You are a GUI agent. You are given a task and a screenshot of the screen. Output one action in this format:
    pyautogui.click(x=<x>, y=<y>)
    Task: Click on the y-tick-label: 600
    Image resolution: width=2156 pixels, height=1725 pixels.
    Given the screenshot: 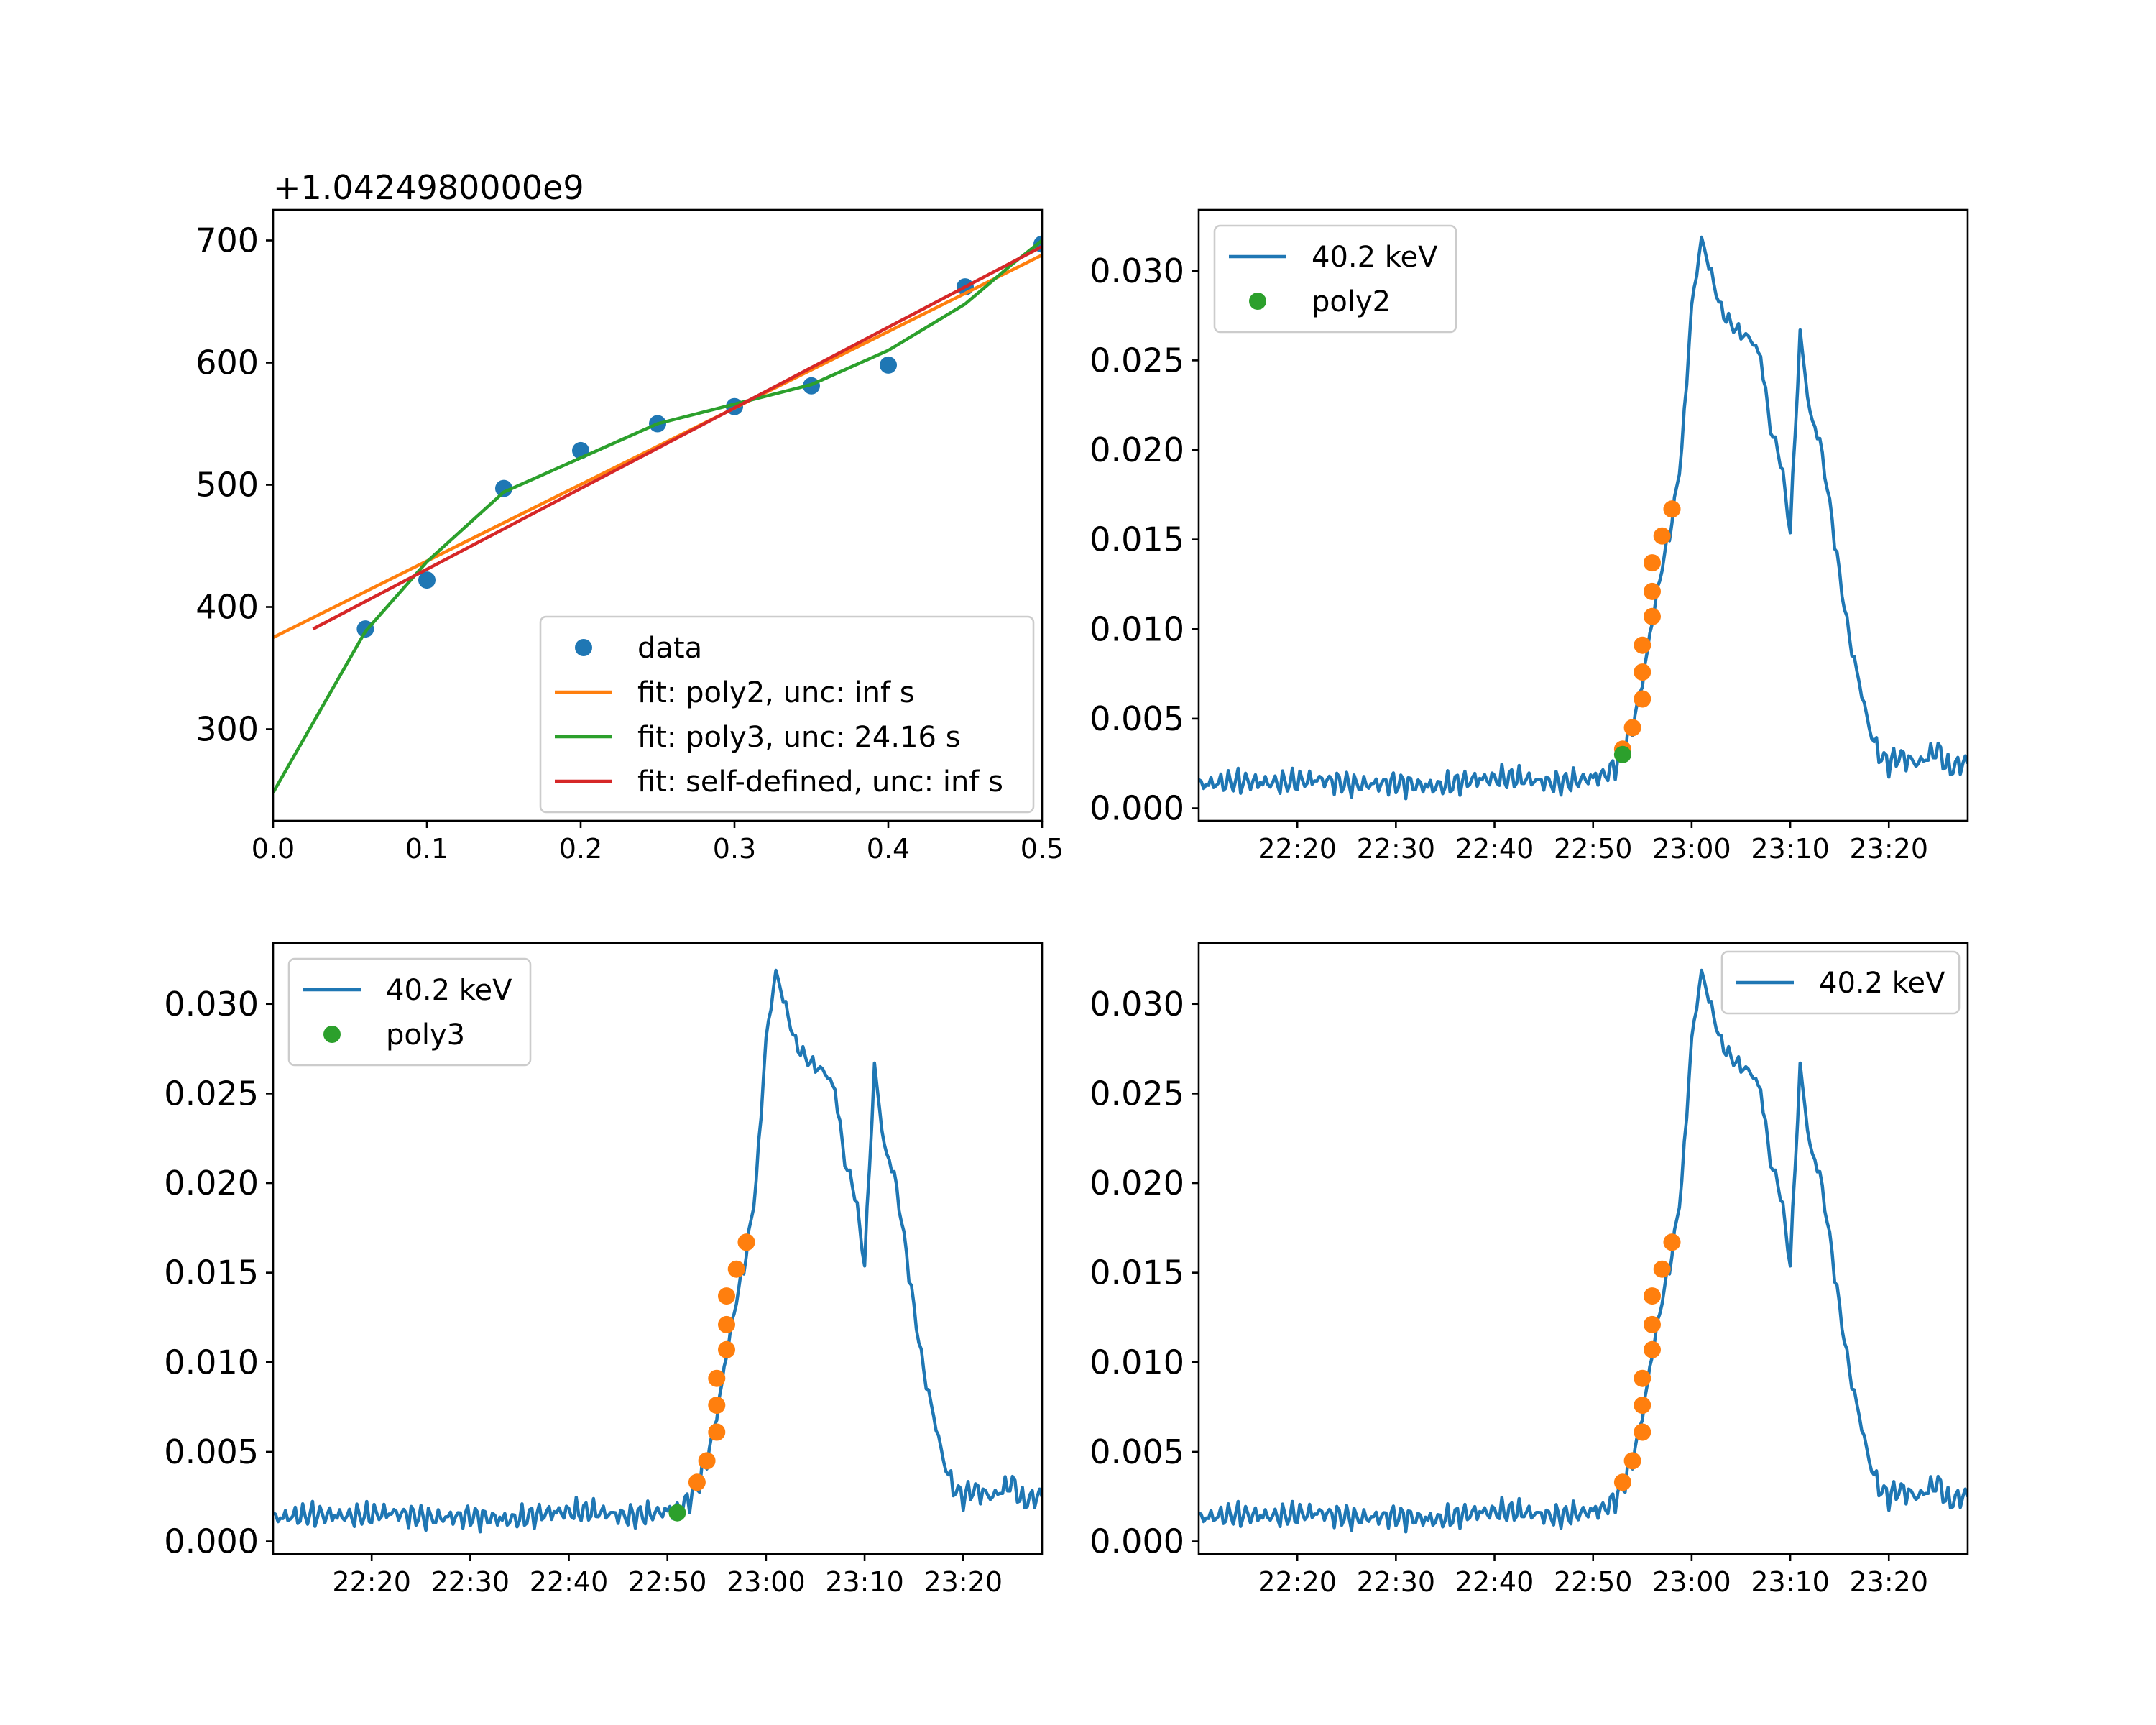 What is the action you would take?
    pyautogui.click(x=227, y=363)
    